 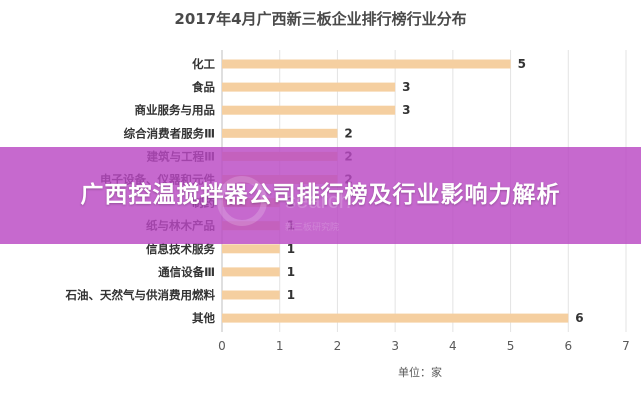 I want to click on watermark-brand: search, so click(x=318, y=200).